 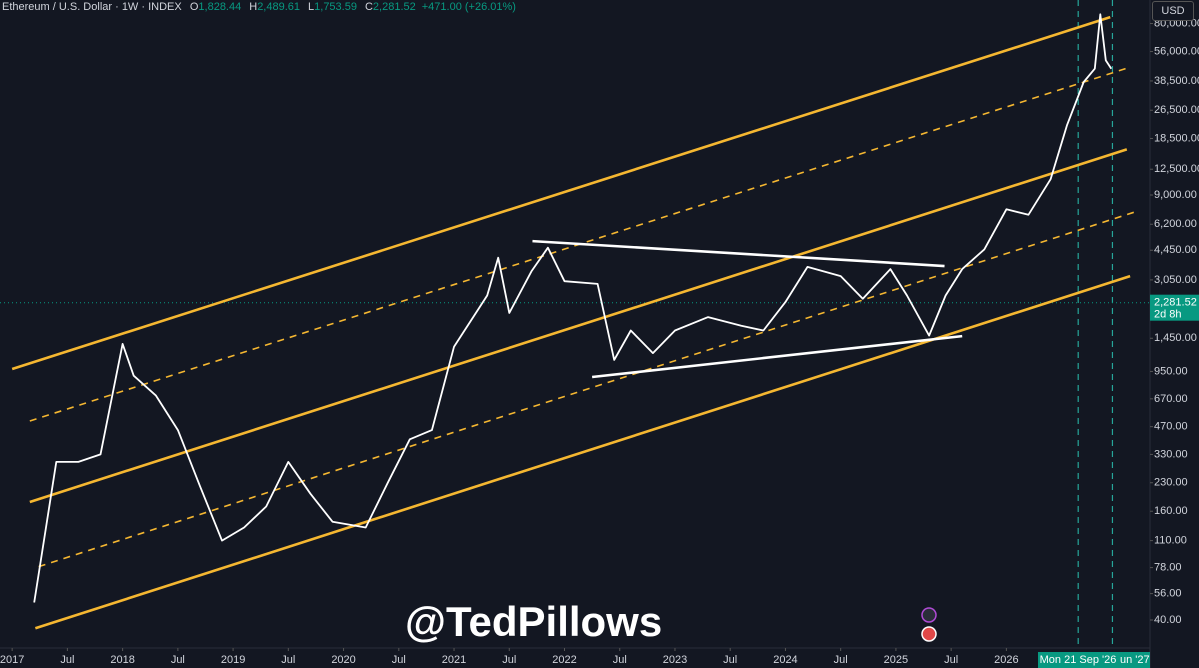 I want to click on y-tick-label: 56.00, so click(x=1168, y=594).